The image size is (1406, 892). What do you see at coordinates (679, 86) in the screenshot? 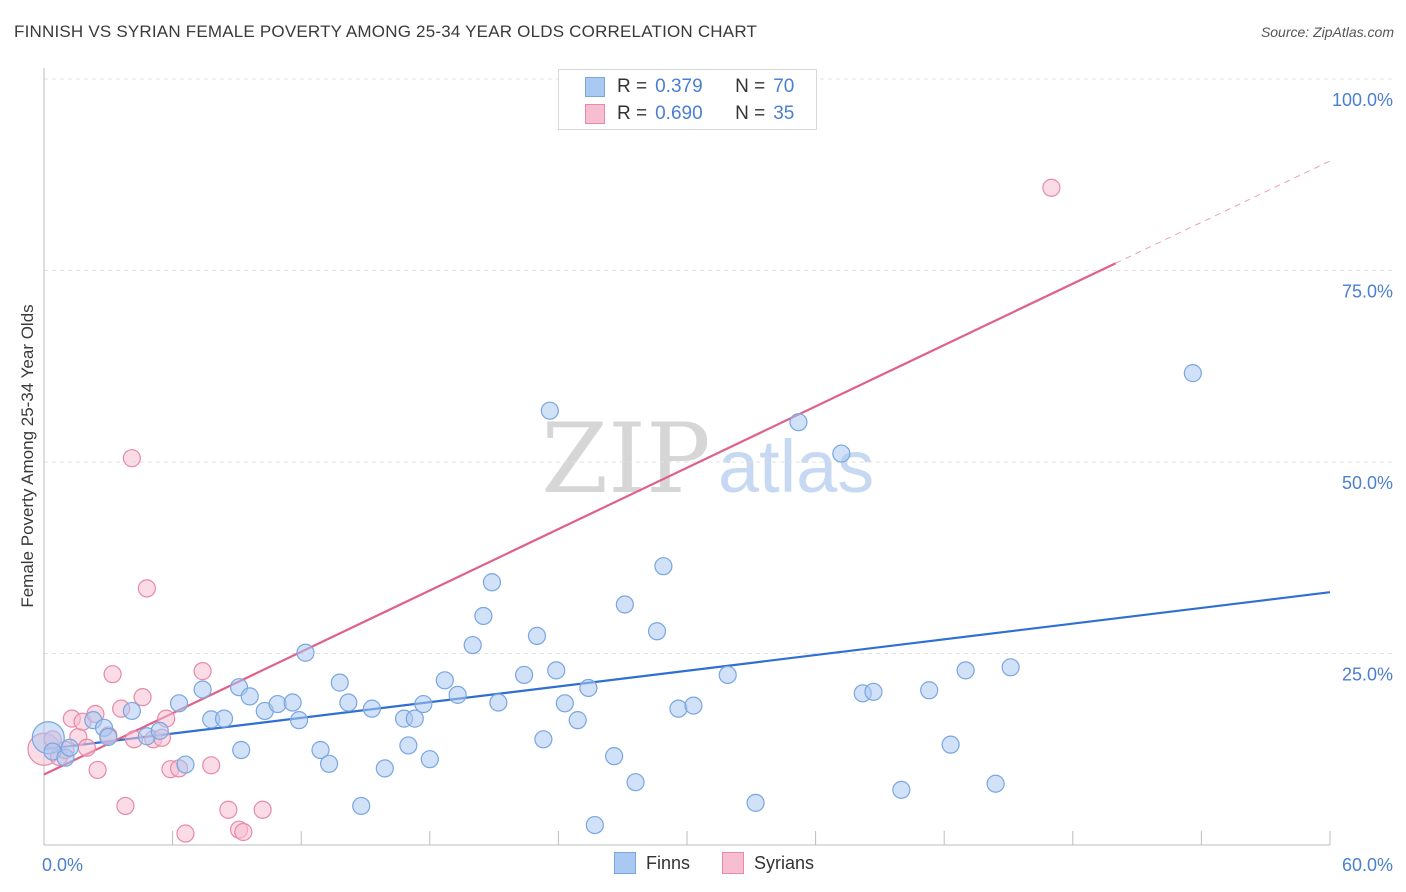
I see `r-value: 0.379` at bounding box center [679, 86].